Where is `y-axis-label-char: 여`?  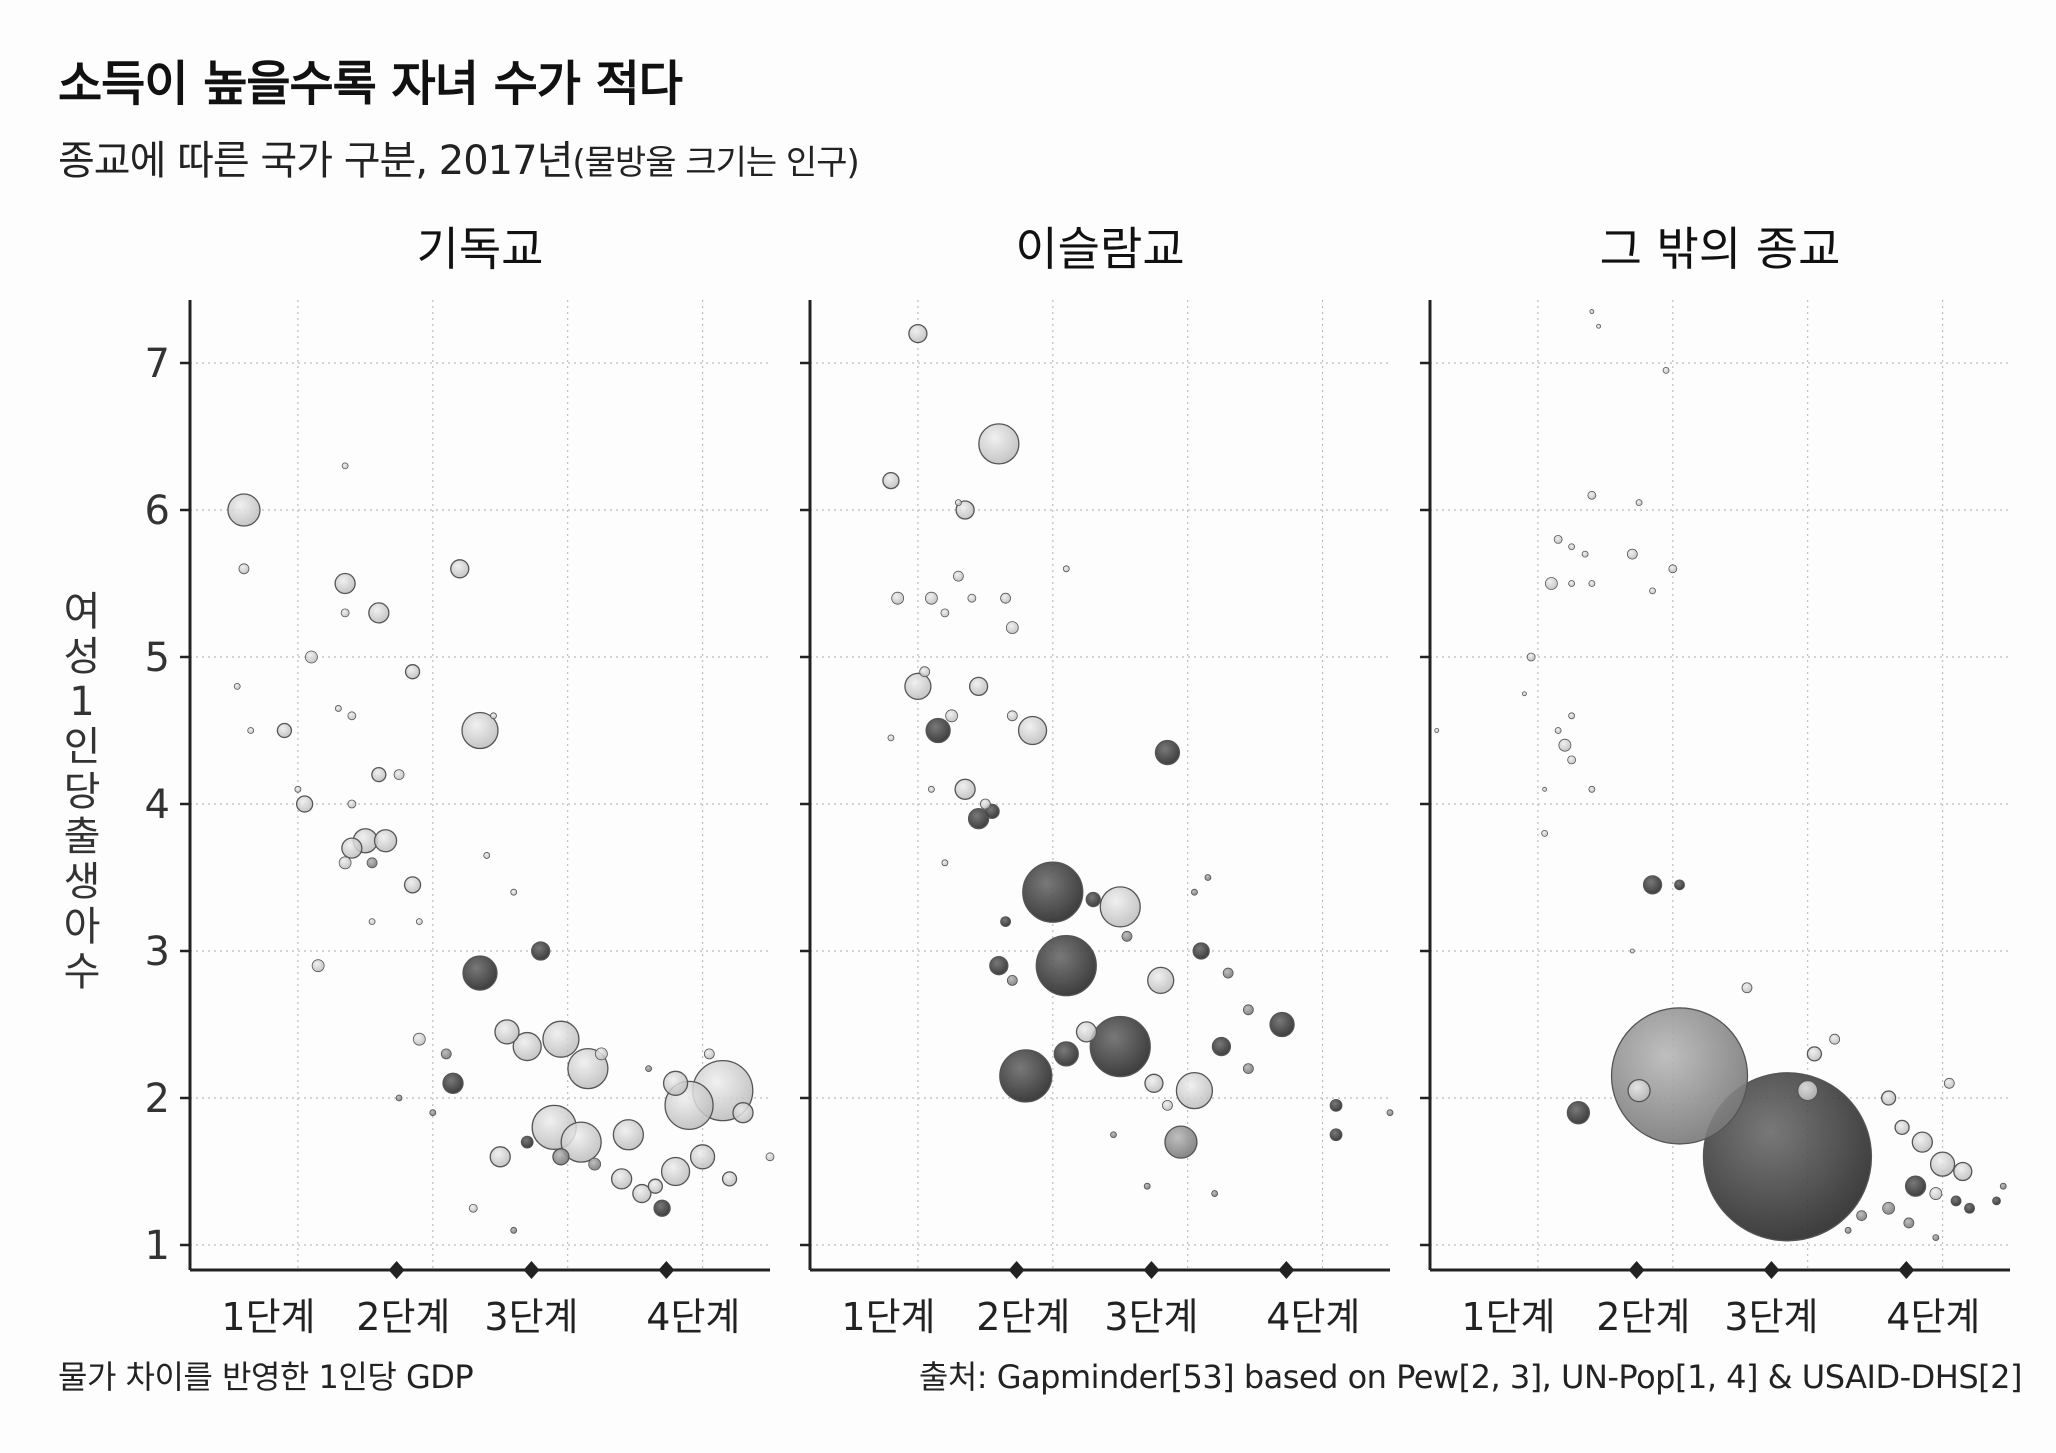 y-axis-label-char: 여 is located at coordinates (82, 612).